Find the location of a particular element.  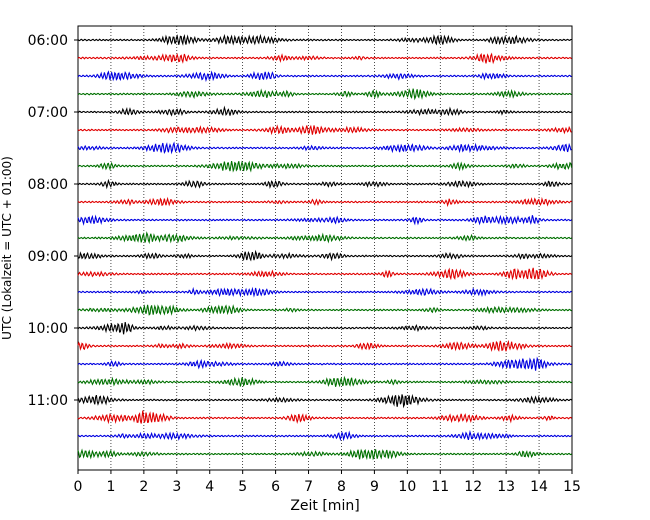

x-tick-label: 0 is located at coordinates (78, 487).